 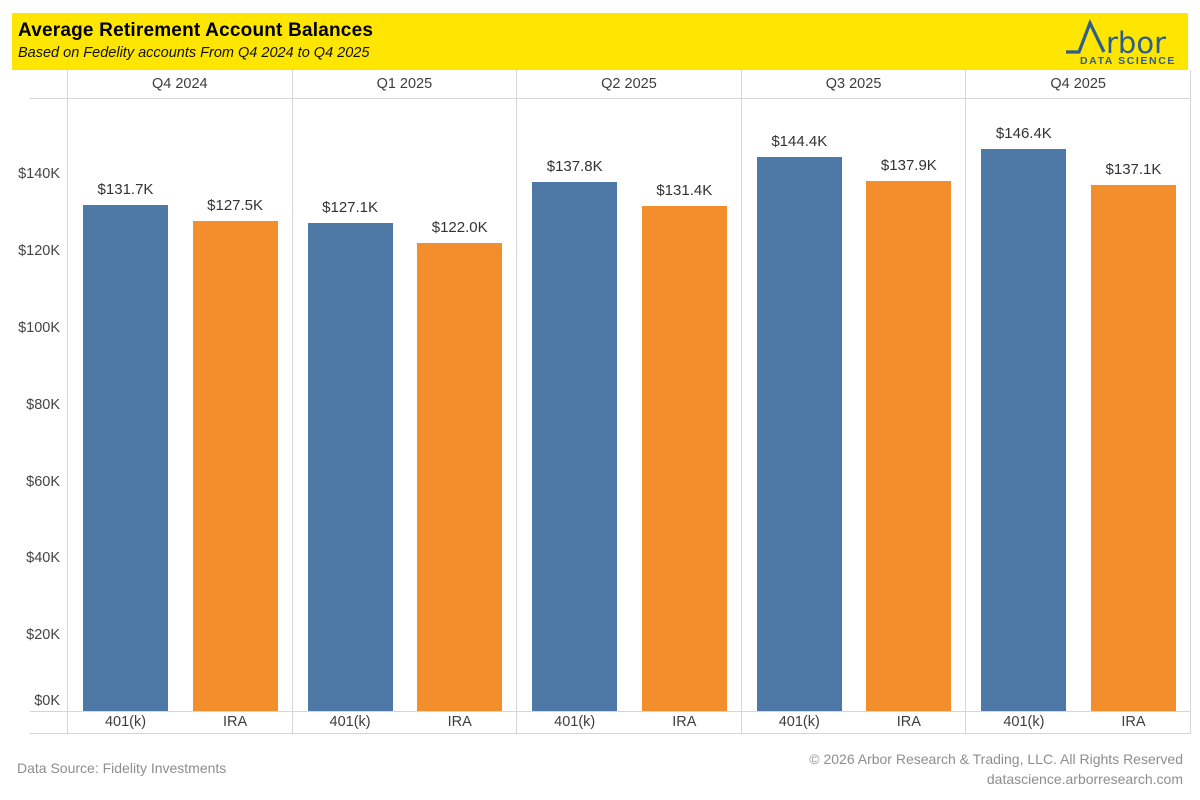 What do you see at coordinates (350, 466) in the screenshot?
I see `bar-401k-q1-2025` at bounding box center [350, 466].